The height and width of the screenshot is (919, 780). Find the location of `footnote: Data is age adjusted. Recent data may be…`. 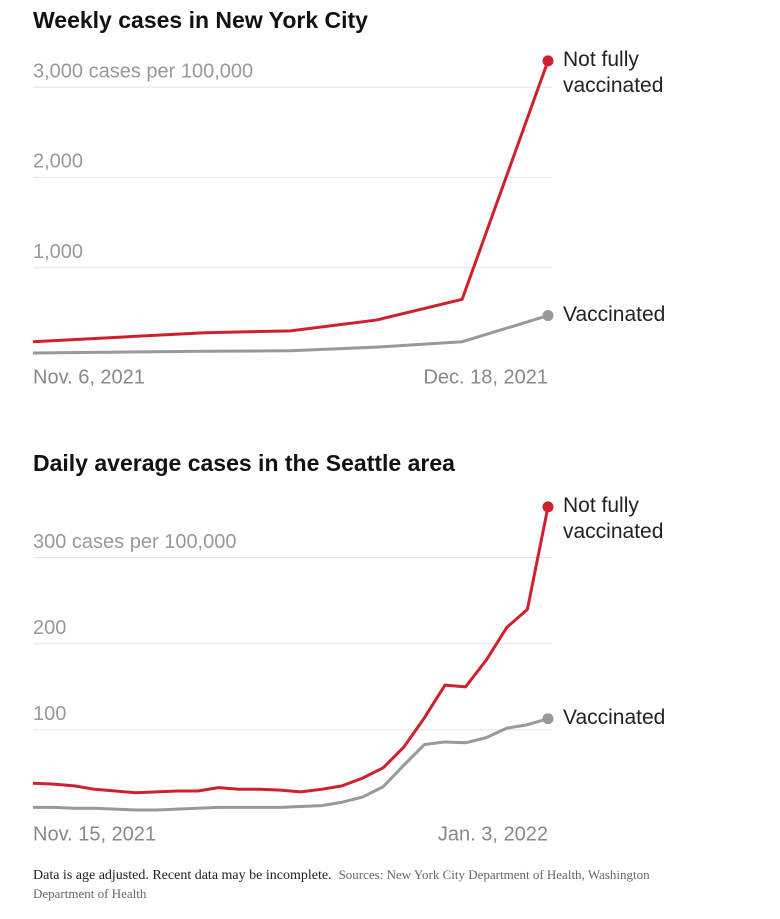

footnote: Data is age adjusted. Recent data may be… is located at coordinates (353, 885).